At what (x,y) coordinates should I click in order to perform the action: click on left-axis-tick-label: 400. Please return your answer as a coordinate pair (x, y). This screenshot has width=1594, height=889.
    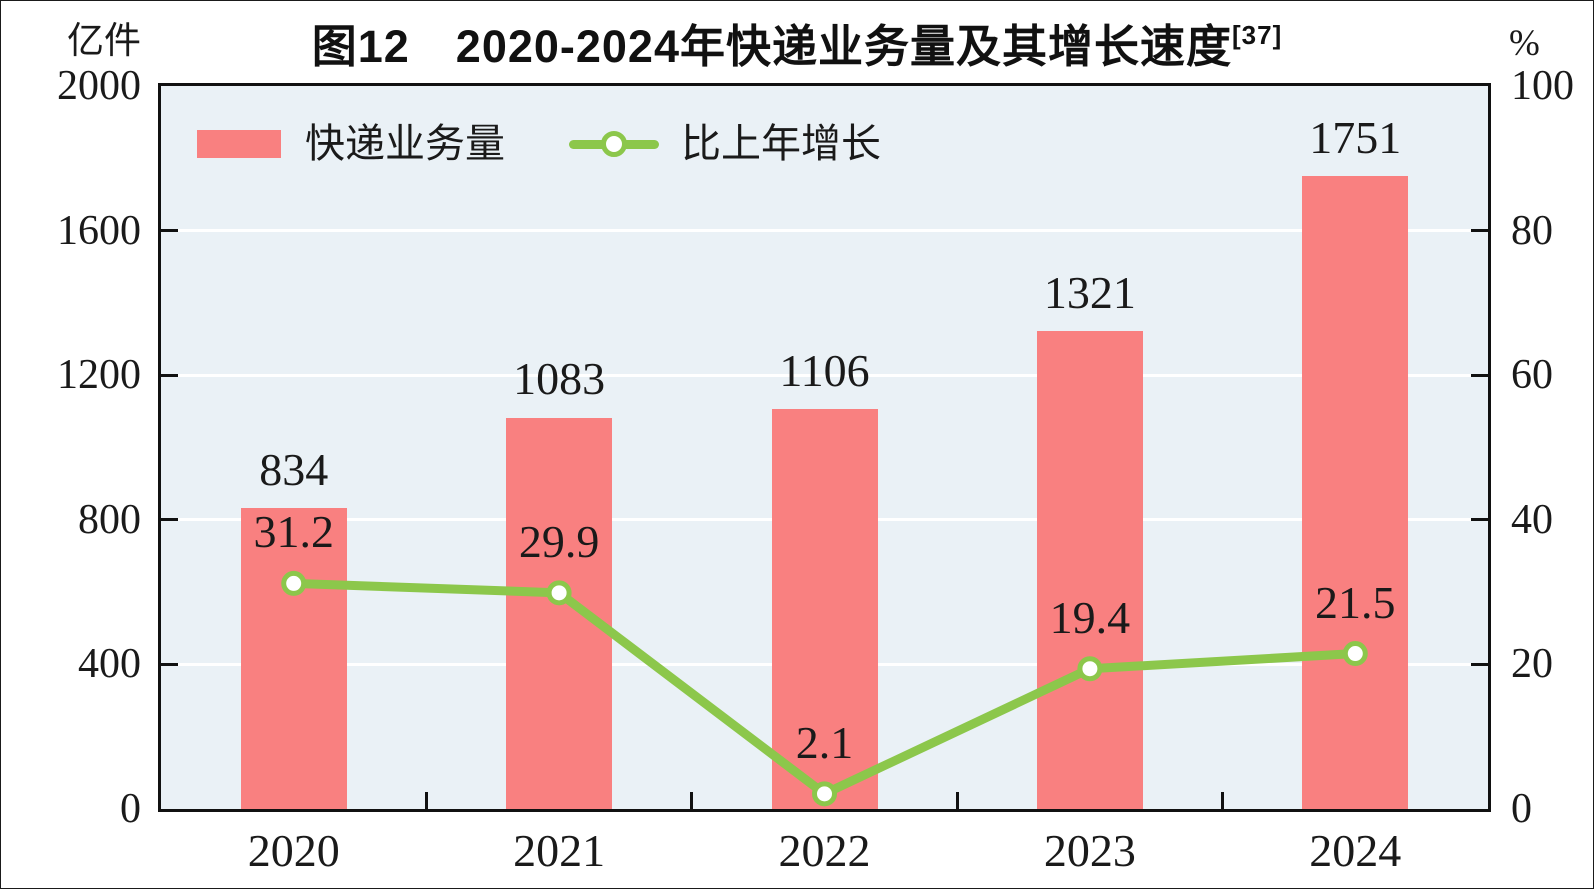
    Looking at the image, I should click on (109, 664).